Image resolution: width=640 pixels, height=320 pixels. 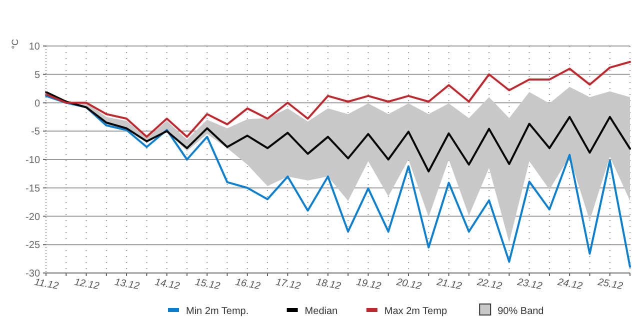 What do you see at coordinates (368, 284) in the screenshot?
I see `x-tick-label: 19.12` at bounding box center [368, 284].